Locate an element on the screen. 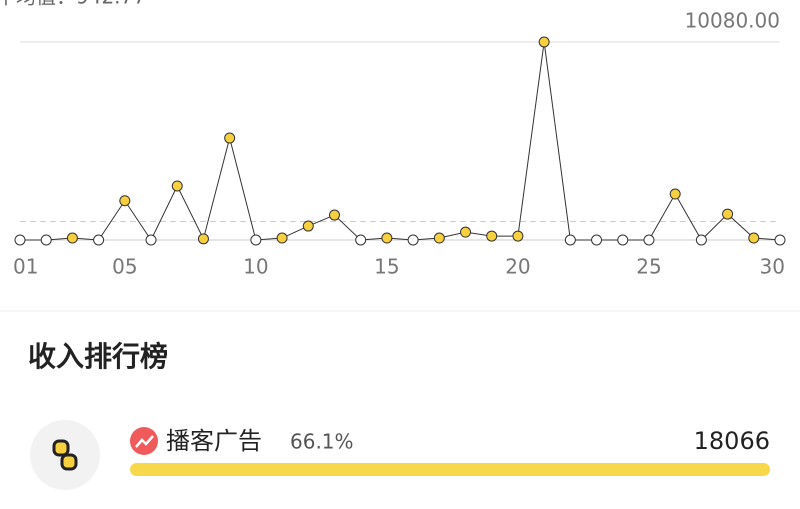 The image size is (800, 509). x-tick-label: 30 is located at coordinates (772, 267).